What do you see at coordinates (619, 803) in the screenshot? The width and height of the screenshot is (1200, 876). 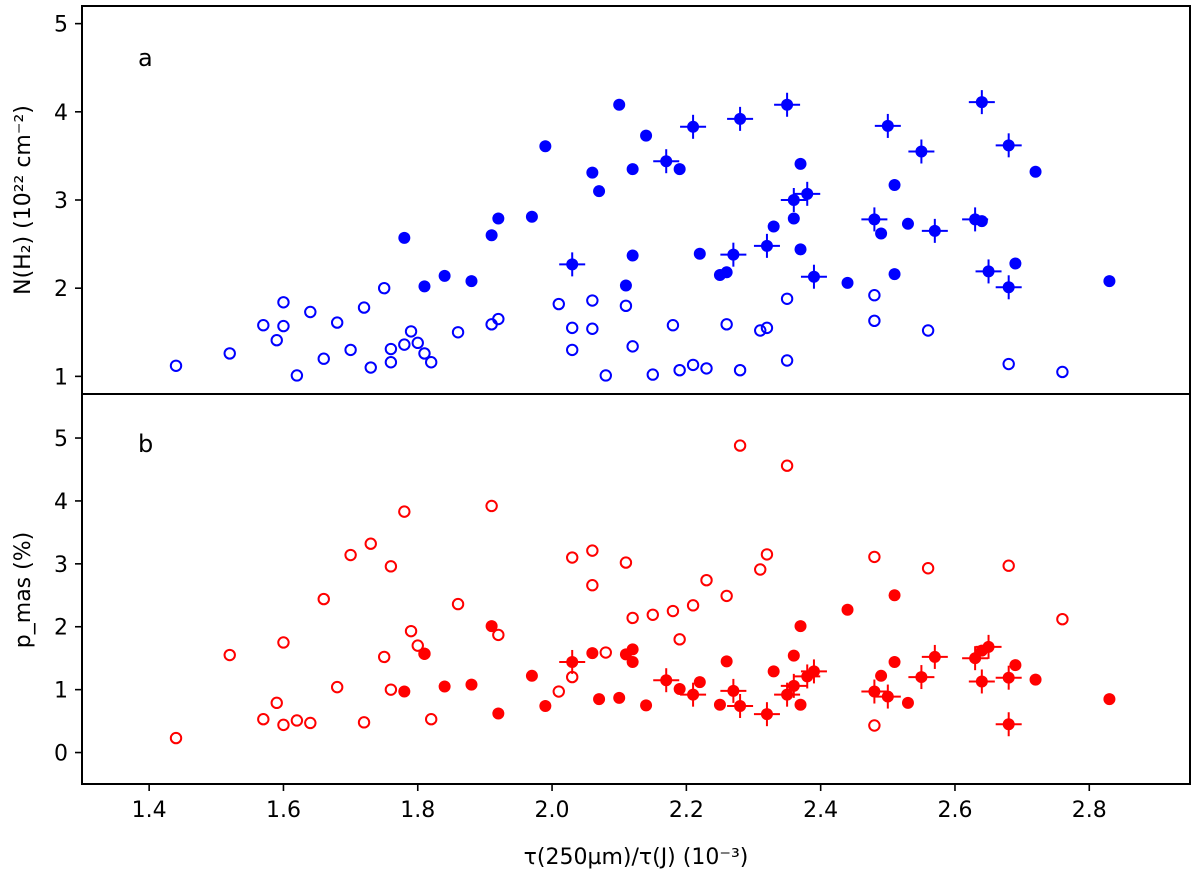 I see `x-axis-ticks: 1.4 1.6 1.8 2.0 2.2 2.4 2.6 2.8` at bounding box center [619, 803].